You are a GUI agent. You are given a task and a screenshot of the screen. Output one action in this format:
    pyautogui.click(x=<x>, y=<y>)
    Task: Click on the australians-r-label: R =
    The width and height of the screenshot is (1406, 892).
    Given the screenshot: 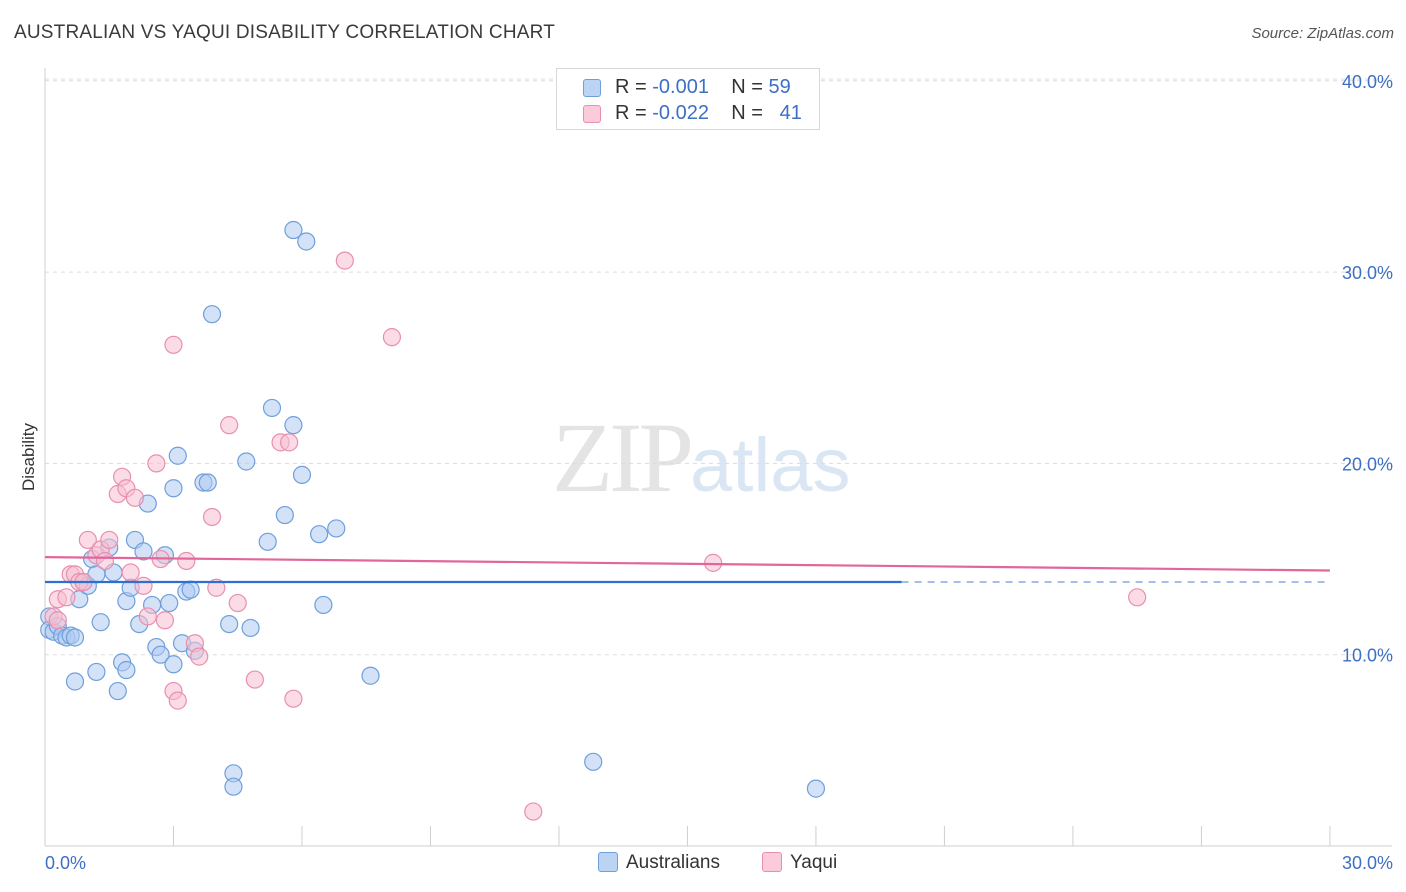 What is the action you would take?
    pyautogui.click(x=634, y=87)
    